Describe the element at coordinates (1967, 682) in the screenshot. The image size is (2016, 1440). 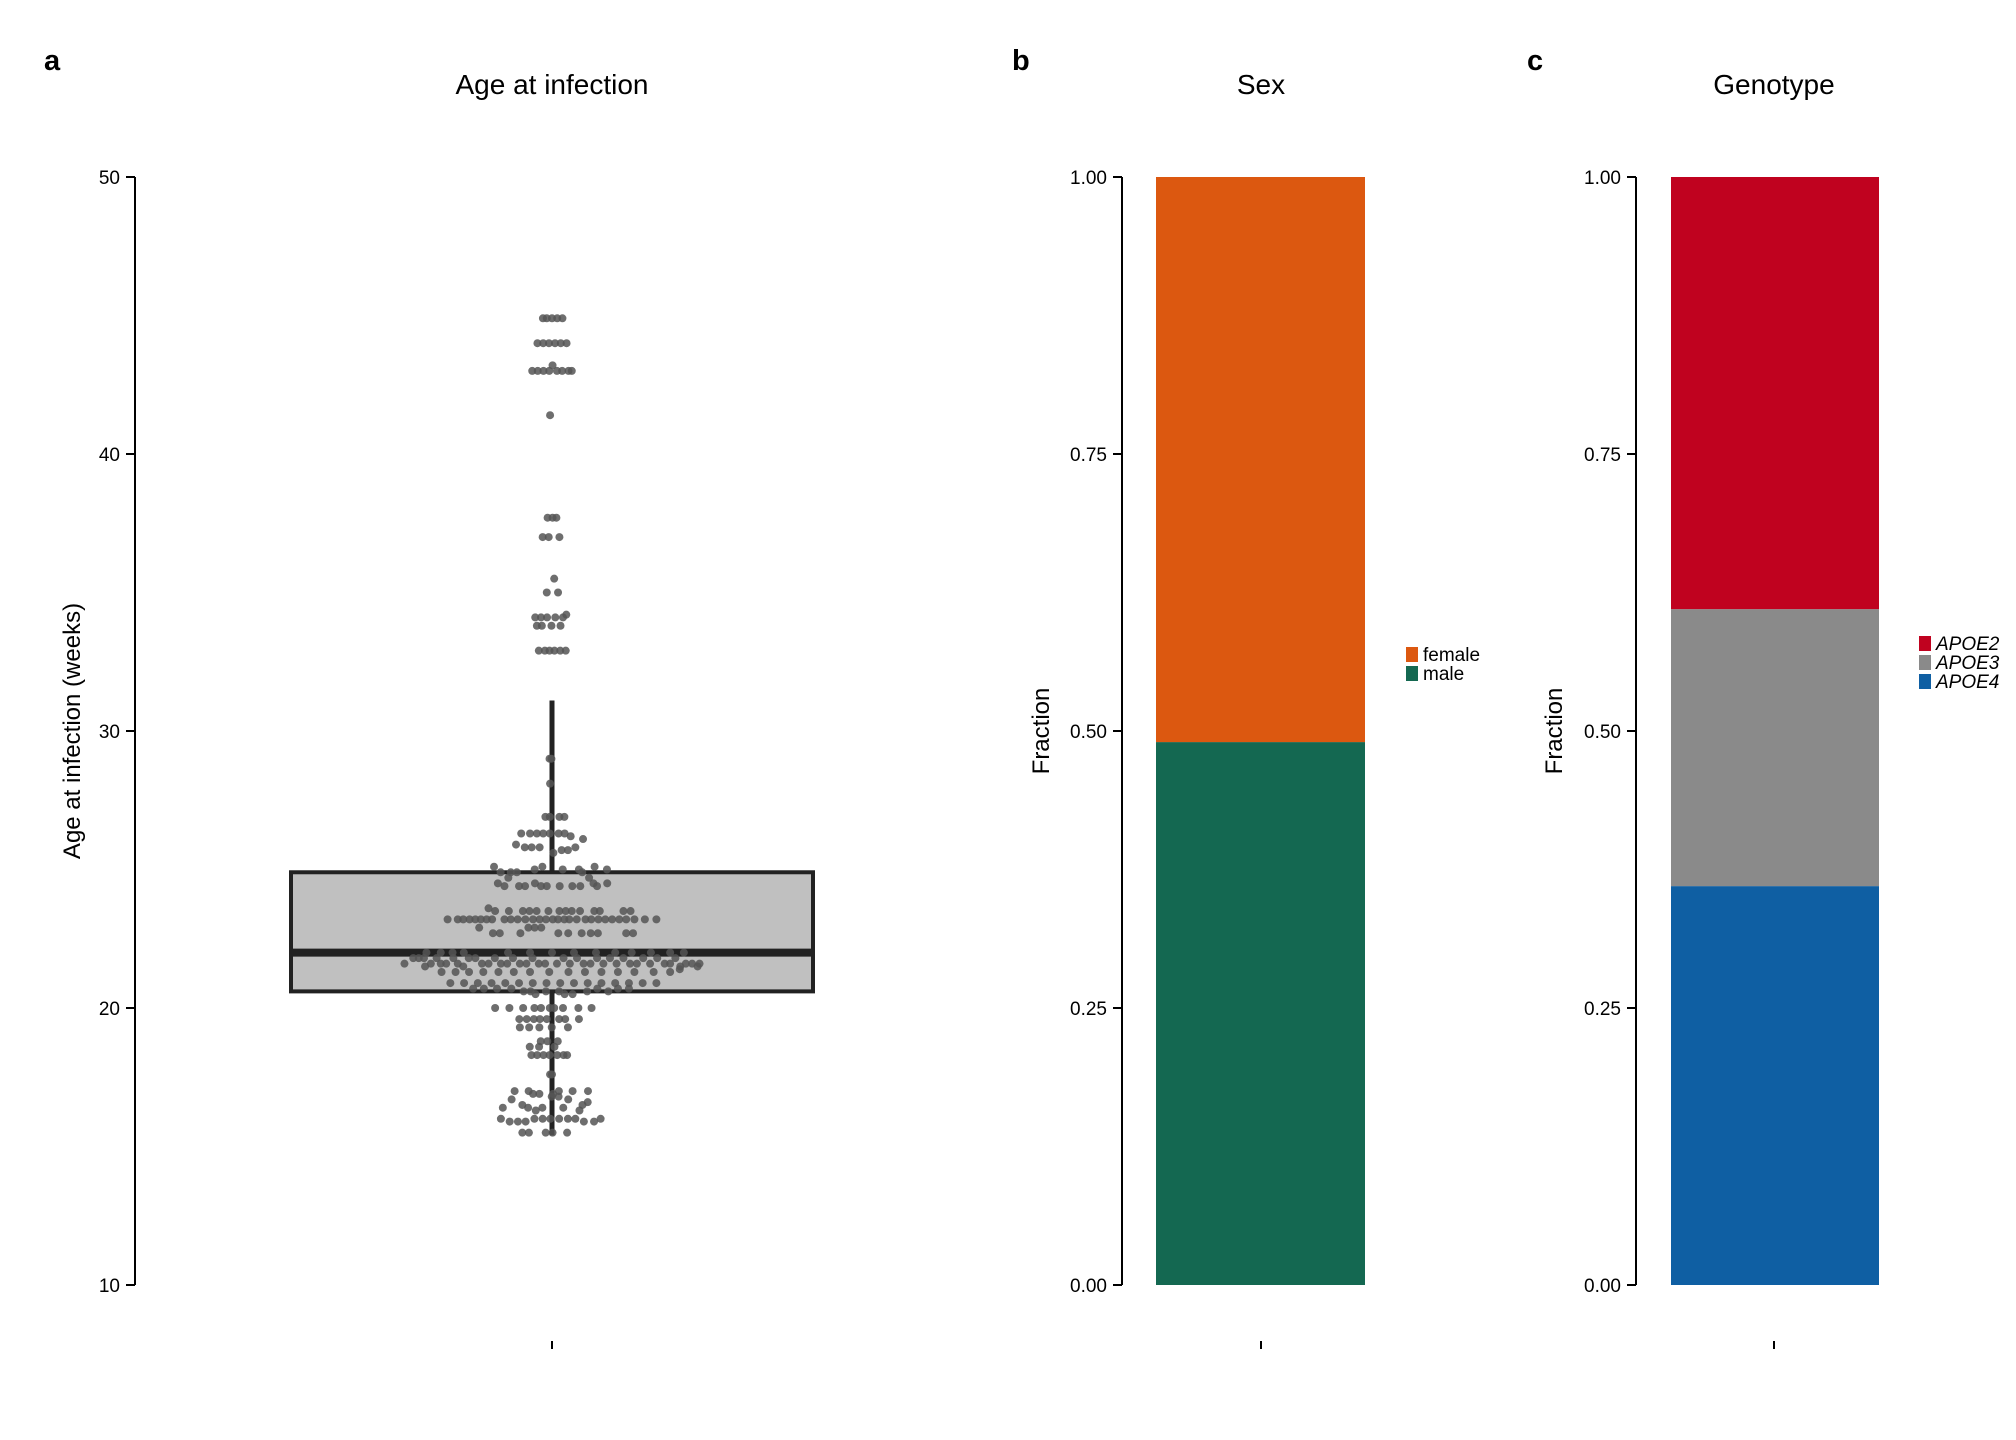
I see `legend-label-apoe4: APOE4` at that location.